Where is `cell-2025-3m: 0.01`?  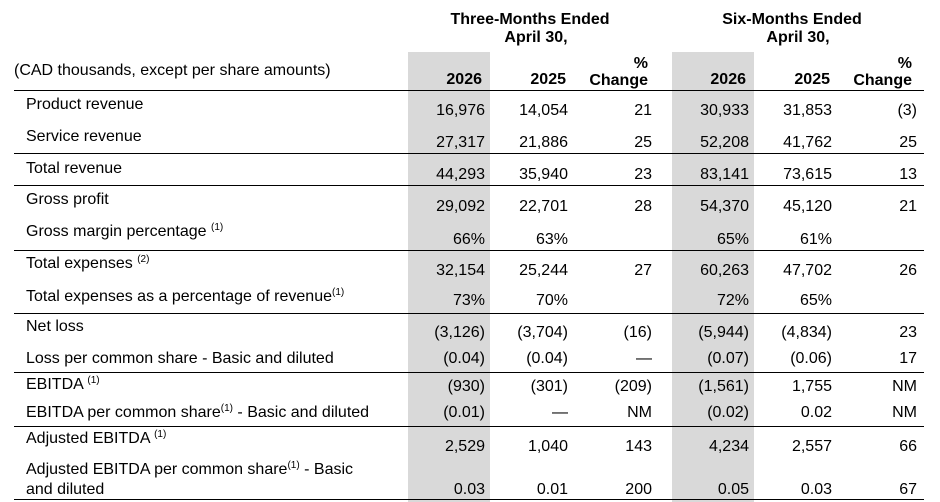
cell-2025-3m: 0.01 is located at coordinates (552, 489).